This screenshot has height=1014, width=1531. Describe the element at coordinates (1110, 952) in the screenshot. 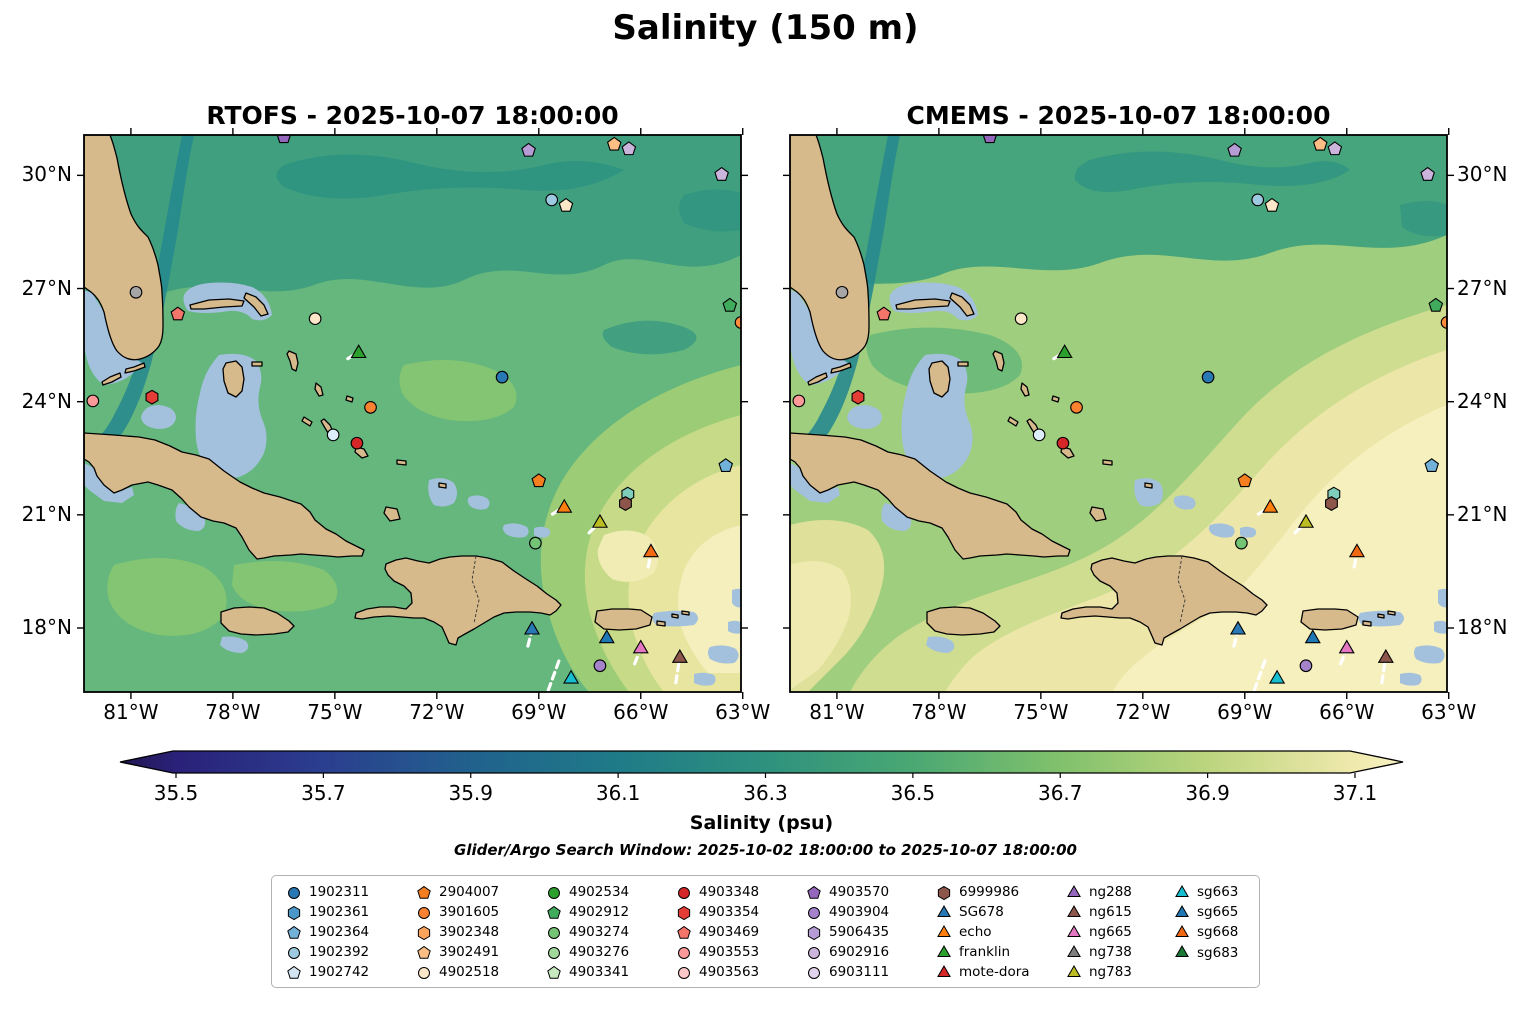

I see `legend-label: ng738` at that location.